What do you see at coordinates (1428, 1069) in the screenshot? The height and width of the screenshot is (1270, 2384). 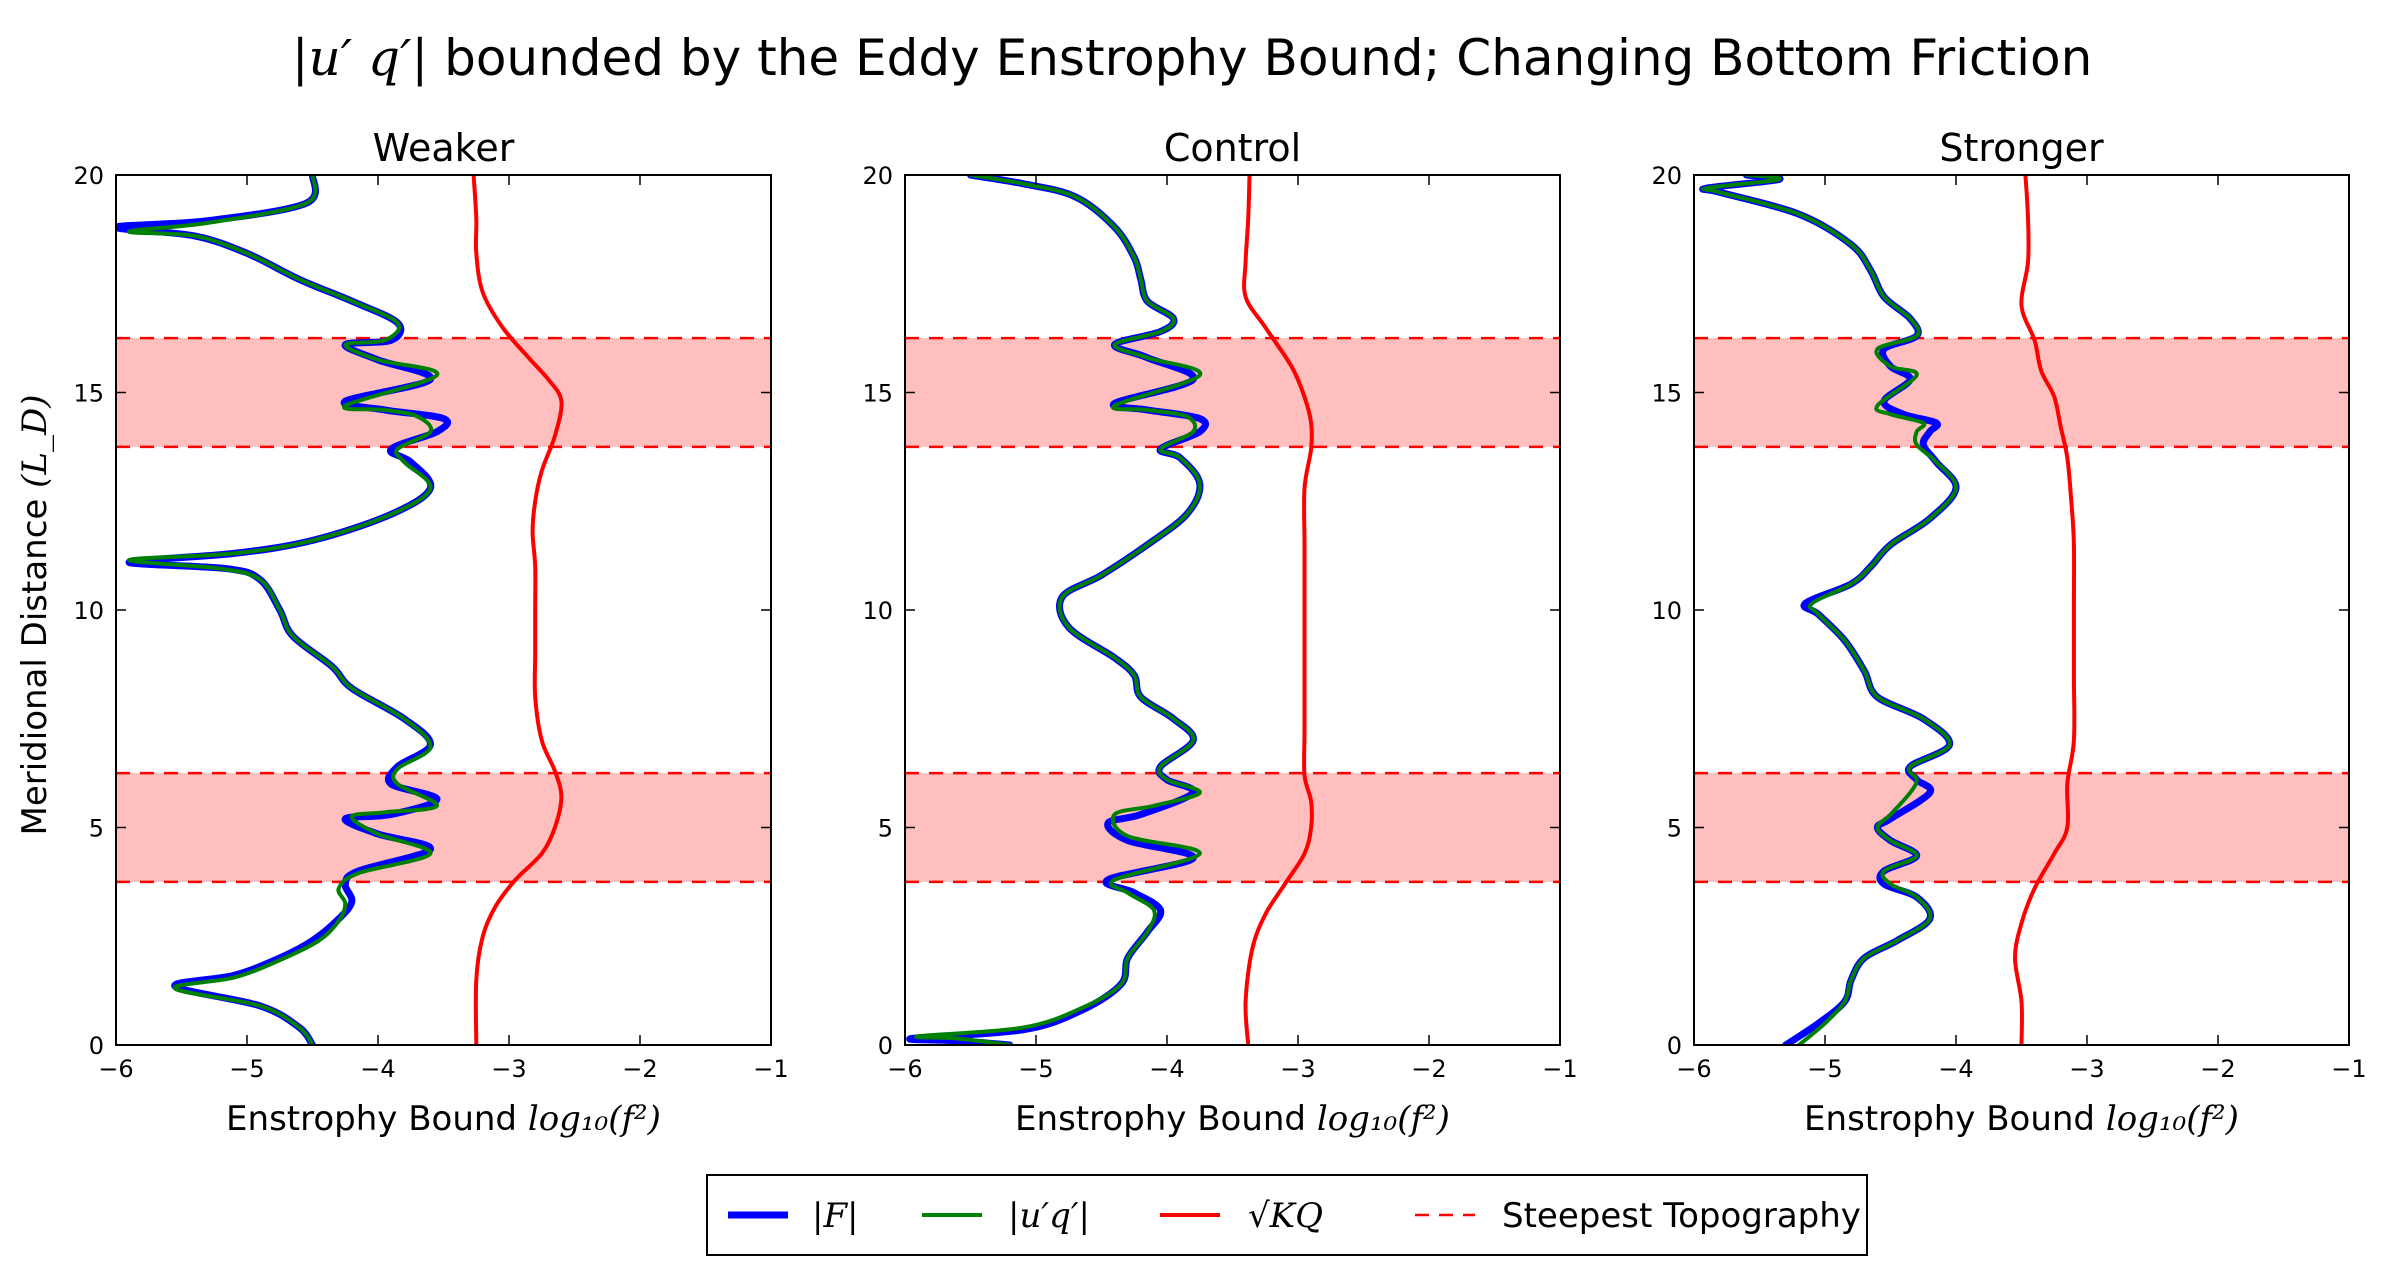 I see `panel-control-xtick-label-4: −2` at bounding box center [1428, 1069].